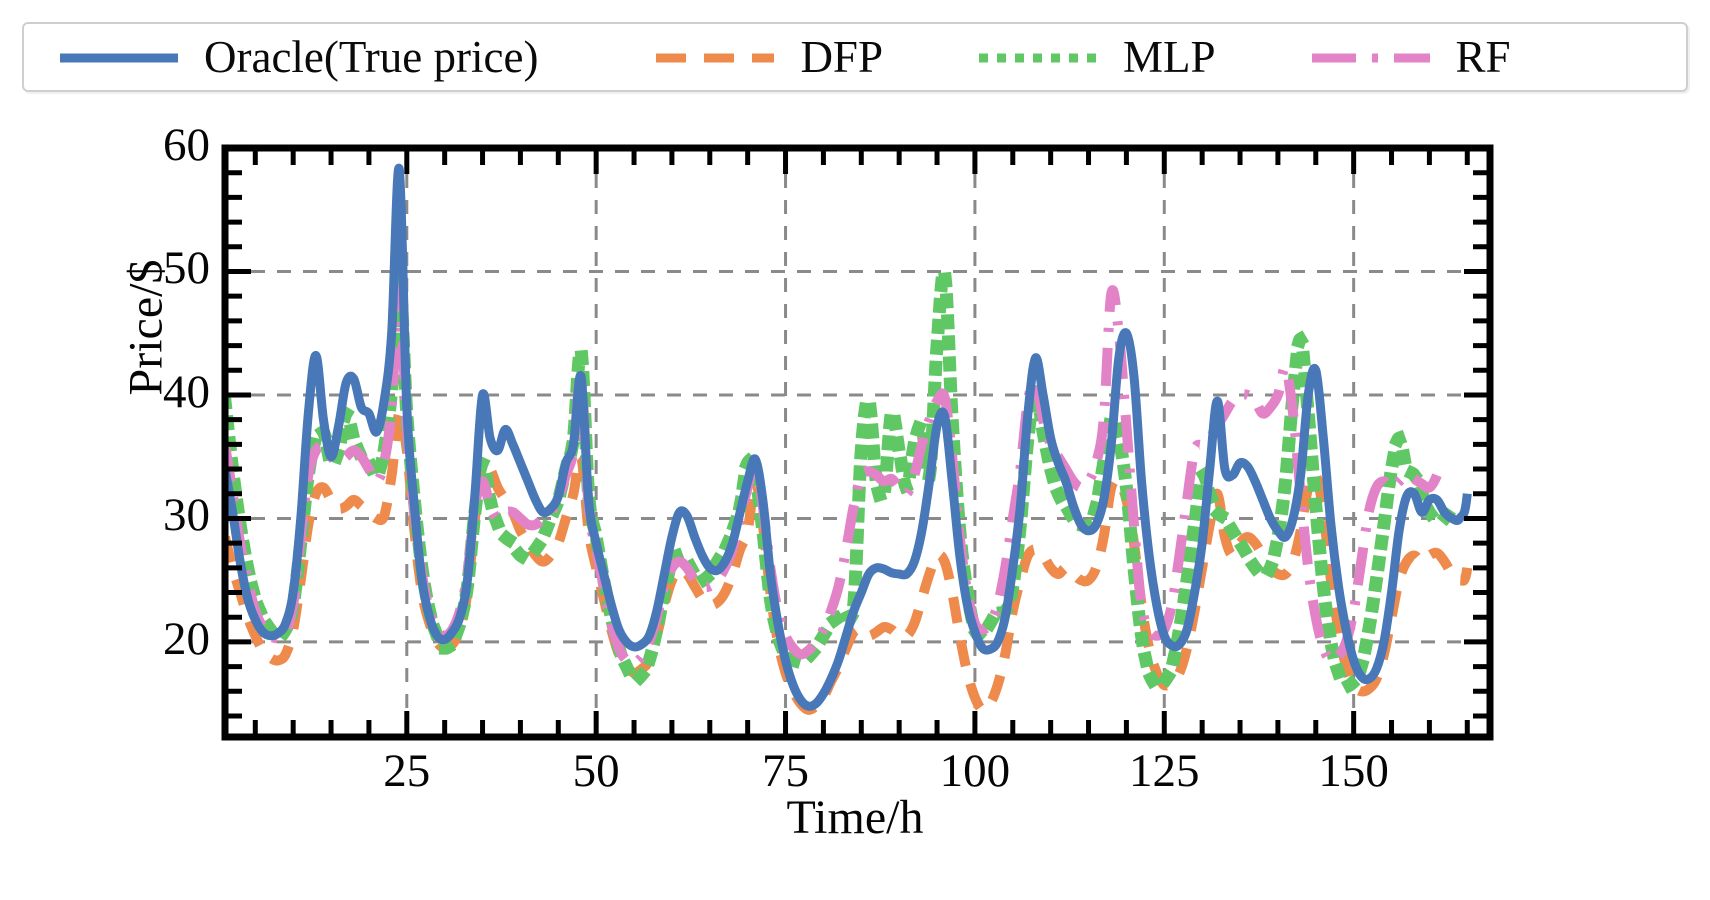  What do you see at coordinates (769, 56) in the screenshot?
I see `legend-item-dfp: DFP` at bounding box center [769, 56].